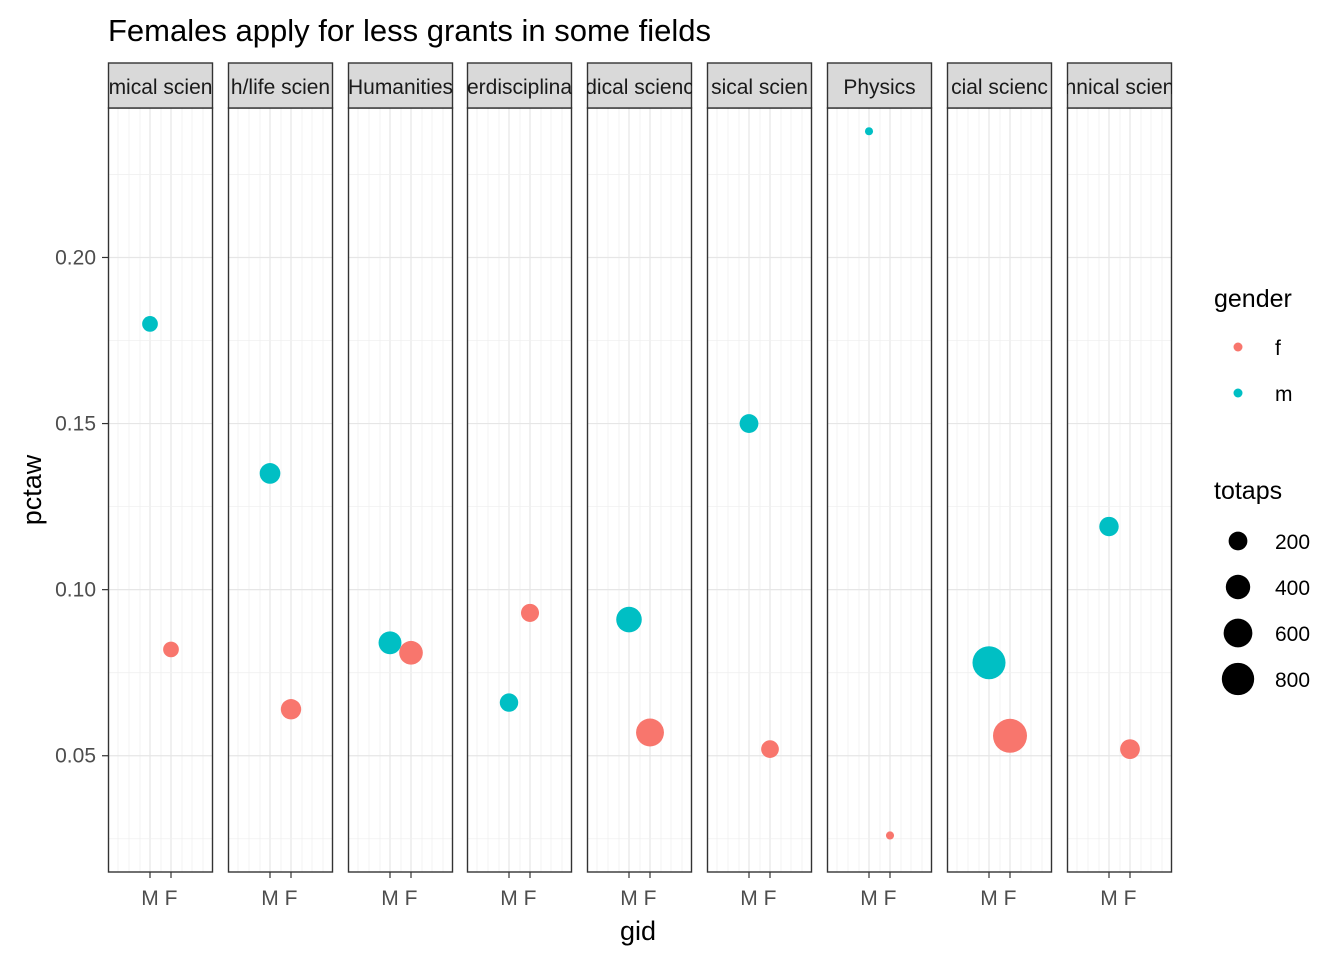 This screenshot has height=965, width=1344. I want to click on legend-size-label: 800, so click(1292, 680).